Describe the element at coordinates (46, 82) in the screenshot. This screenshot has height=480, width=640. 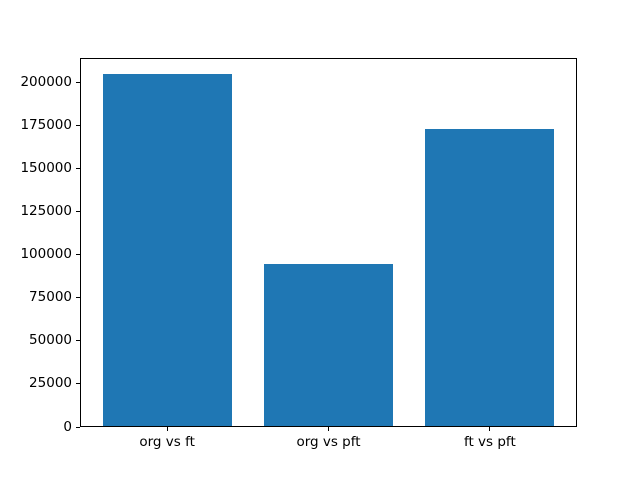
I see `y-tick-label: 200000` at that location.